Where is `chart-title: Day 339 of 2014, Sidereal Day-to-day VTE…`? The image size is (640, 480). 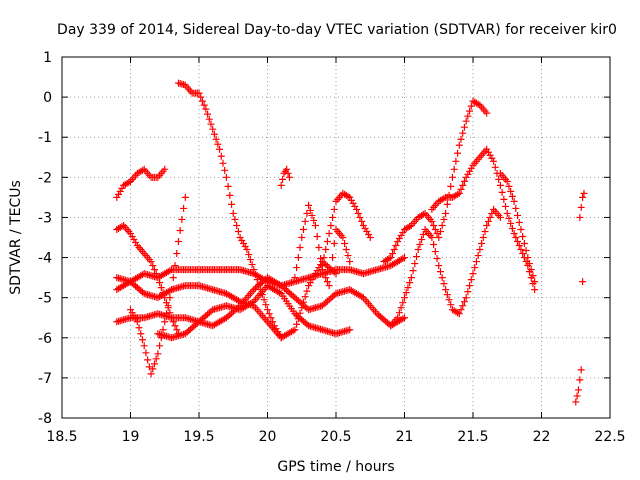 chart-title: Day 339 of 2014, Sidereal Day-to-day VTE… is located at coordinates (337, 30).